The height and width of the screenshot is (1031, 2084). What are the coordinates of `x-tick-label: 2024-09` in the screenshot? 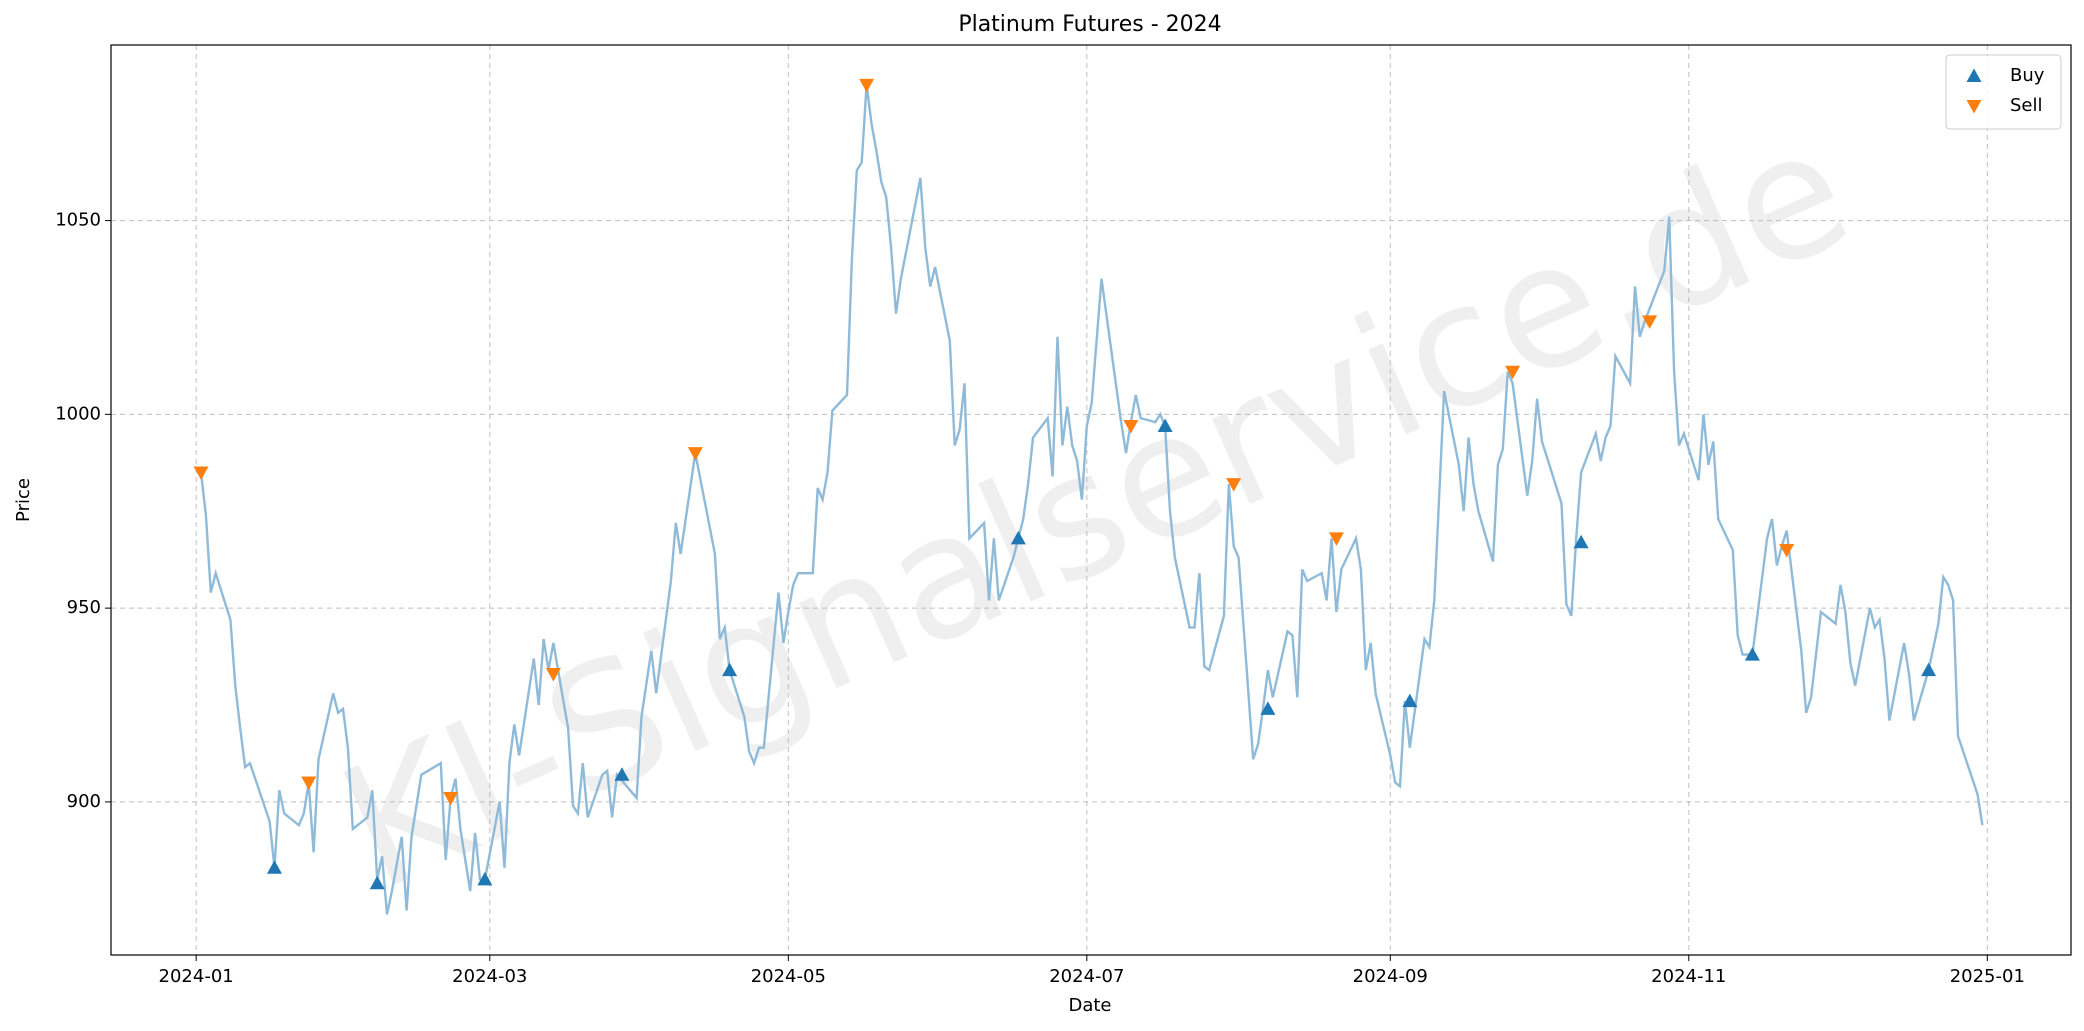 It's located at (1390, 976).